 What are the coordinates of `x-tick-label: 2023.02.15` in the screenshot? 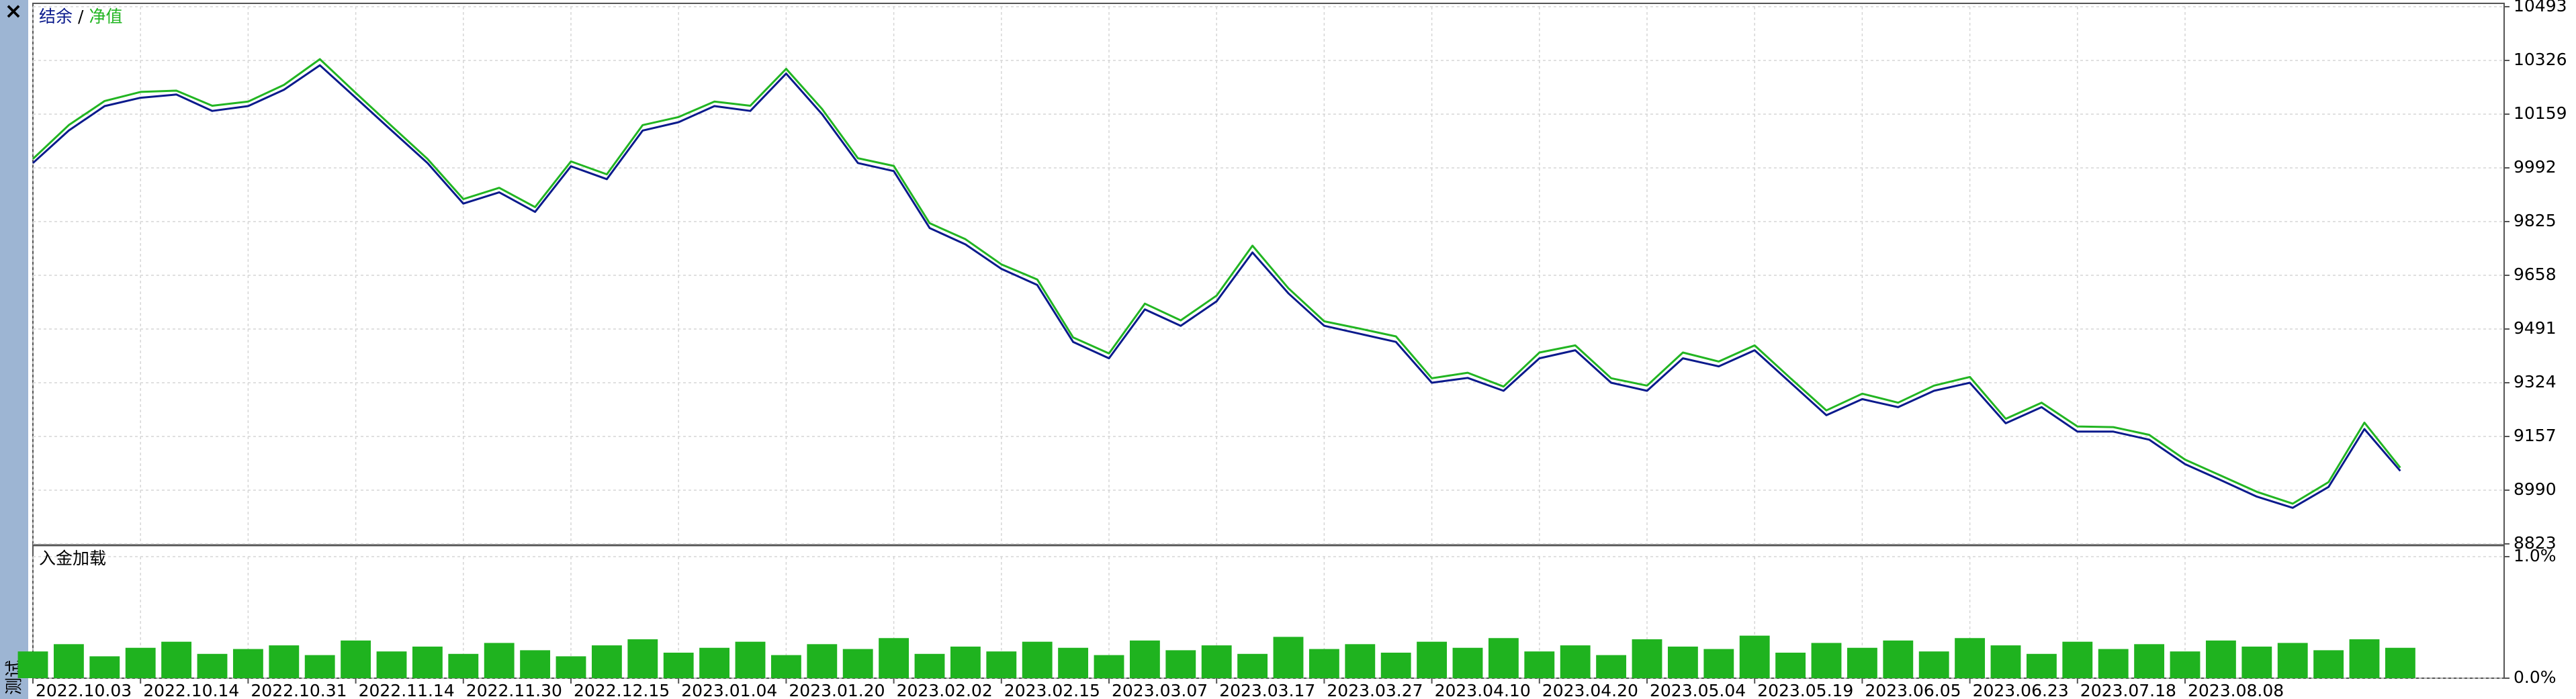 It's located at (1052, 690).